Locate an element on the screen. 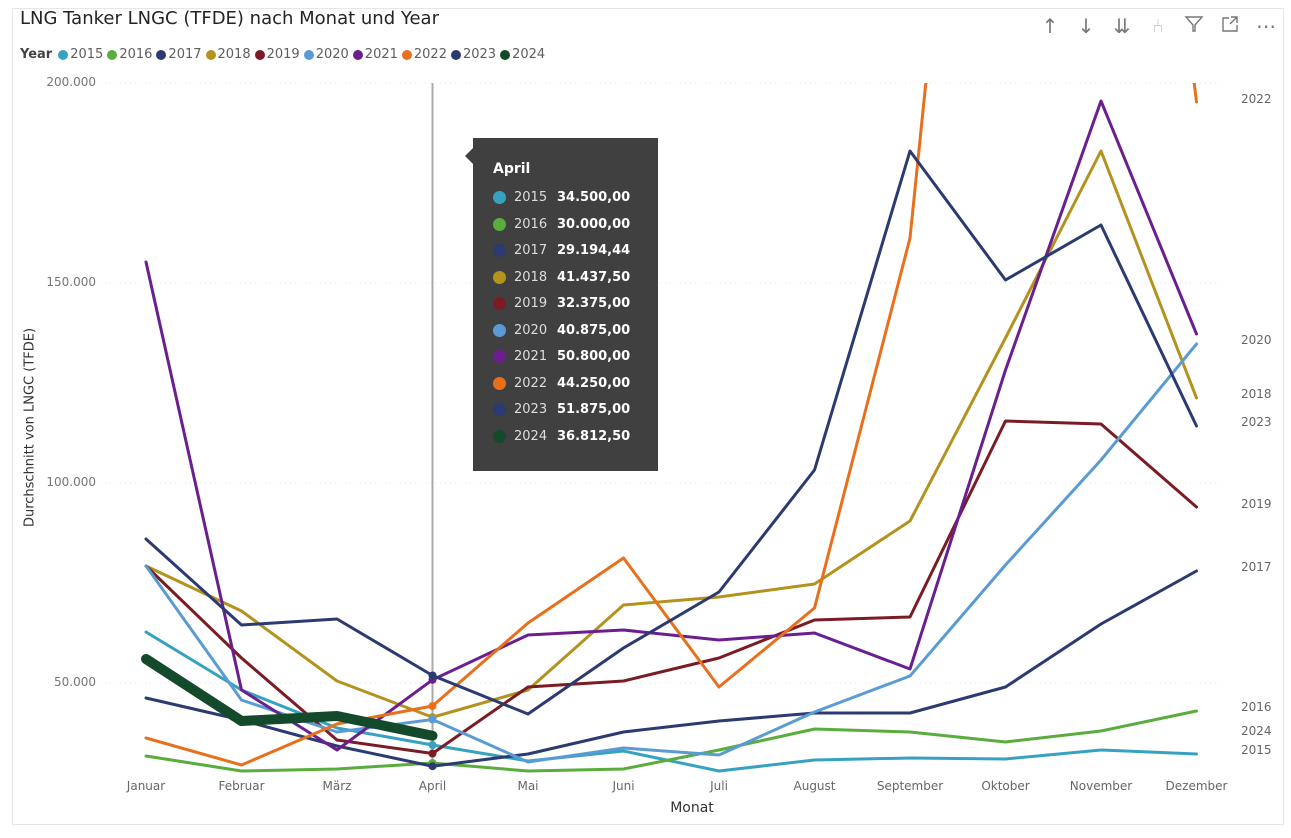 This screenshot has width=1291, height=838. tooltip-row: 2024 36.812,50 is located at coordinates (561, 436).